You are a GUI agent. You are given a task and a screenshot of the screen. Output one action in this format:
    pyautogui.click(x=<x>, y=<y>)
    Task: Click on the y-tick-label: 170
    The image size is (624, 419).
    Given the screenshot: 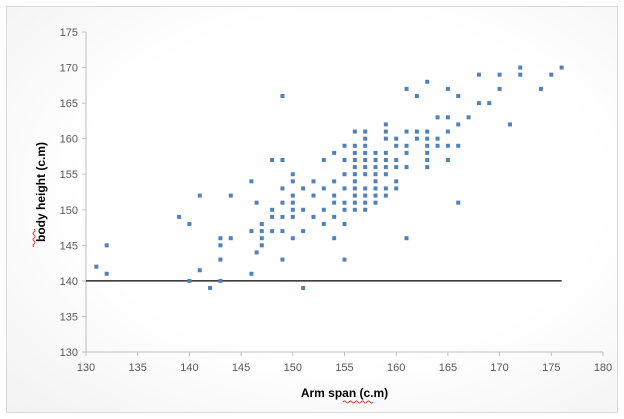 What is the action you would take?
    pyautogui.click(x=69, y=69)
    